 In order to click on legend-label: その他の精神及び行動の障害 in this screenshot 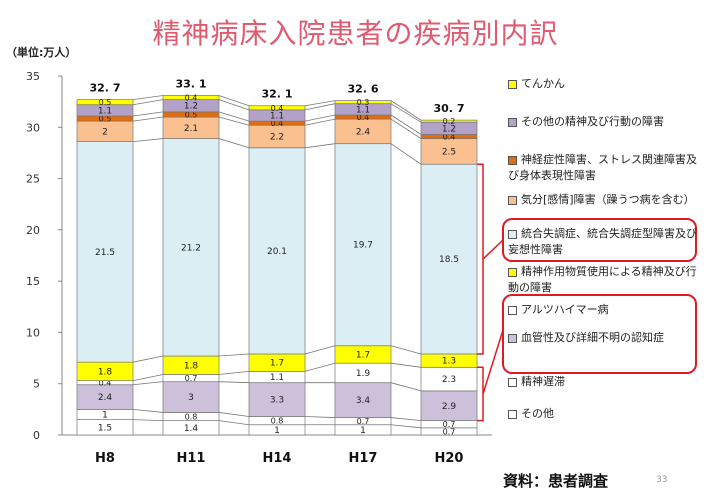, I will do `click(592, 121)`.